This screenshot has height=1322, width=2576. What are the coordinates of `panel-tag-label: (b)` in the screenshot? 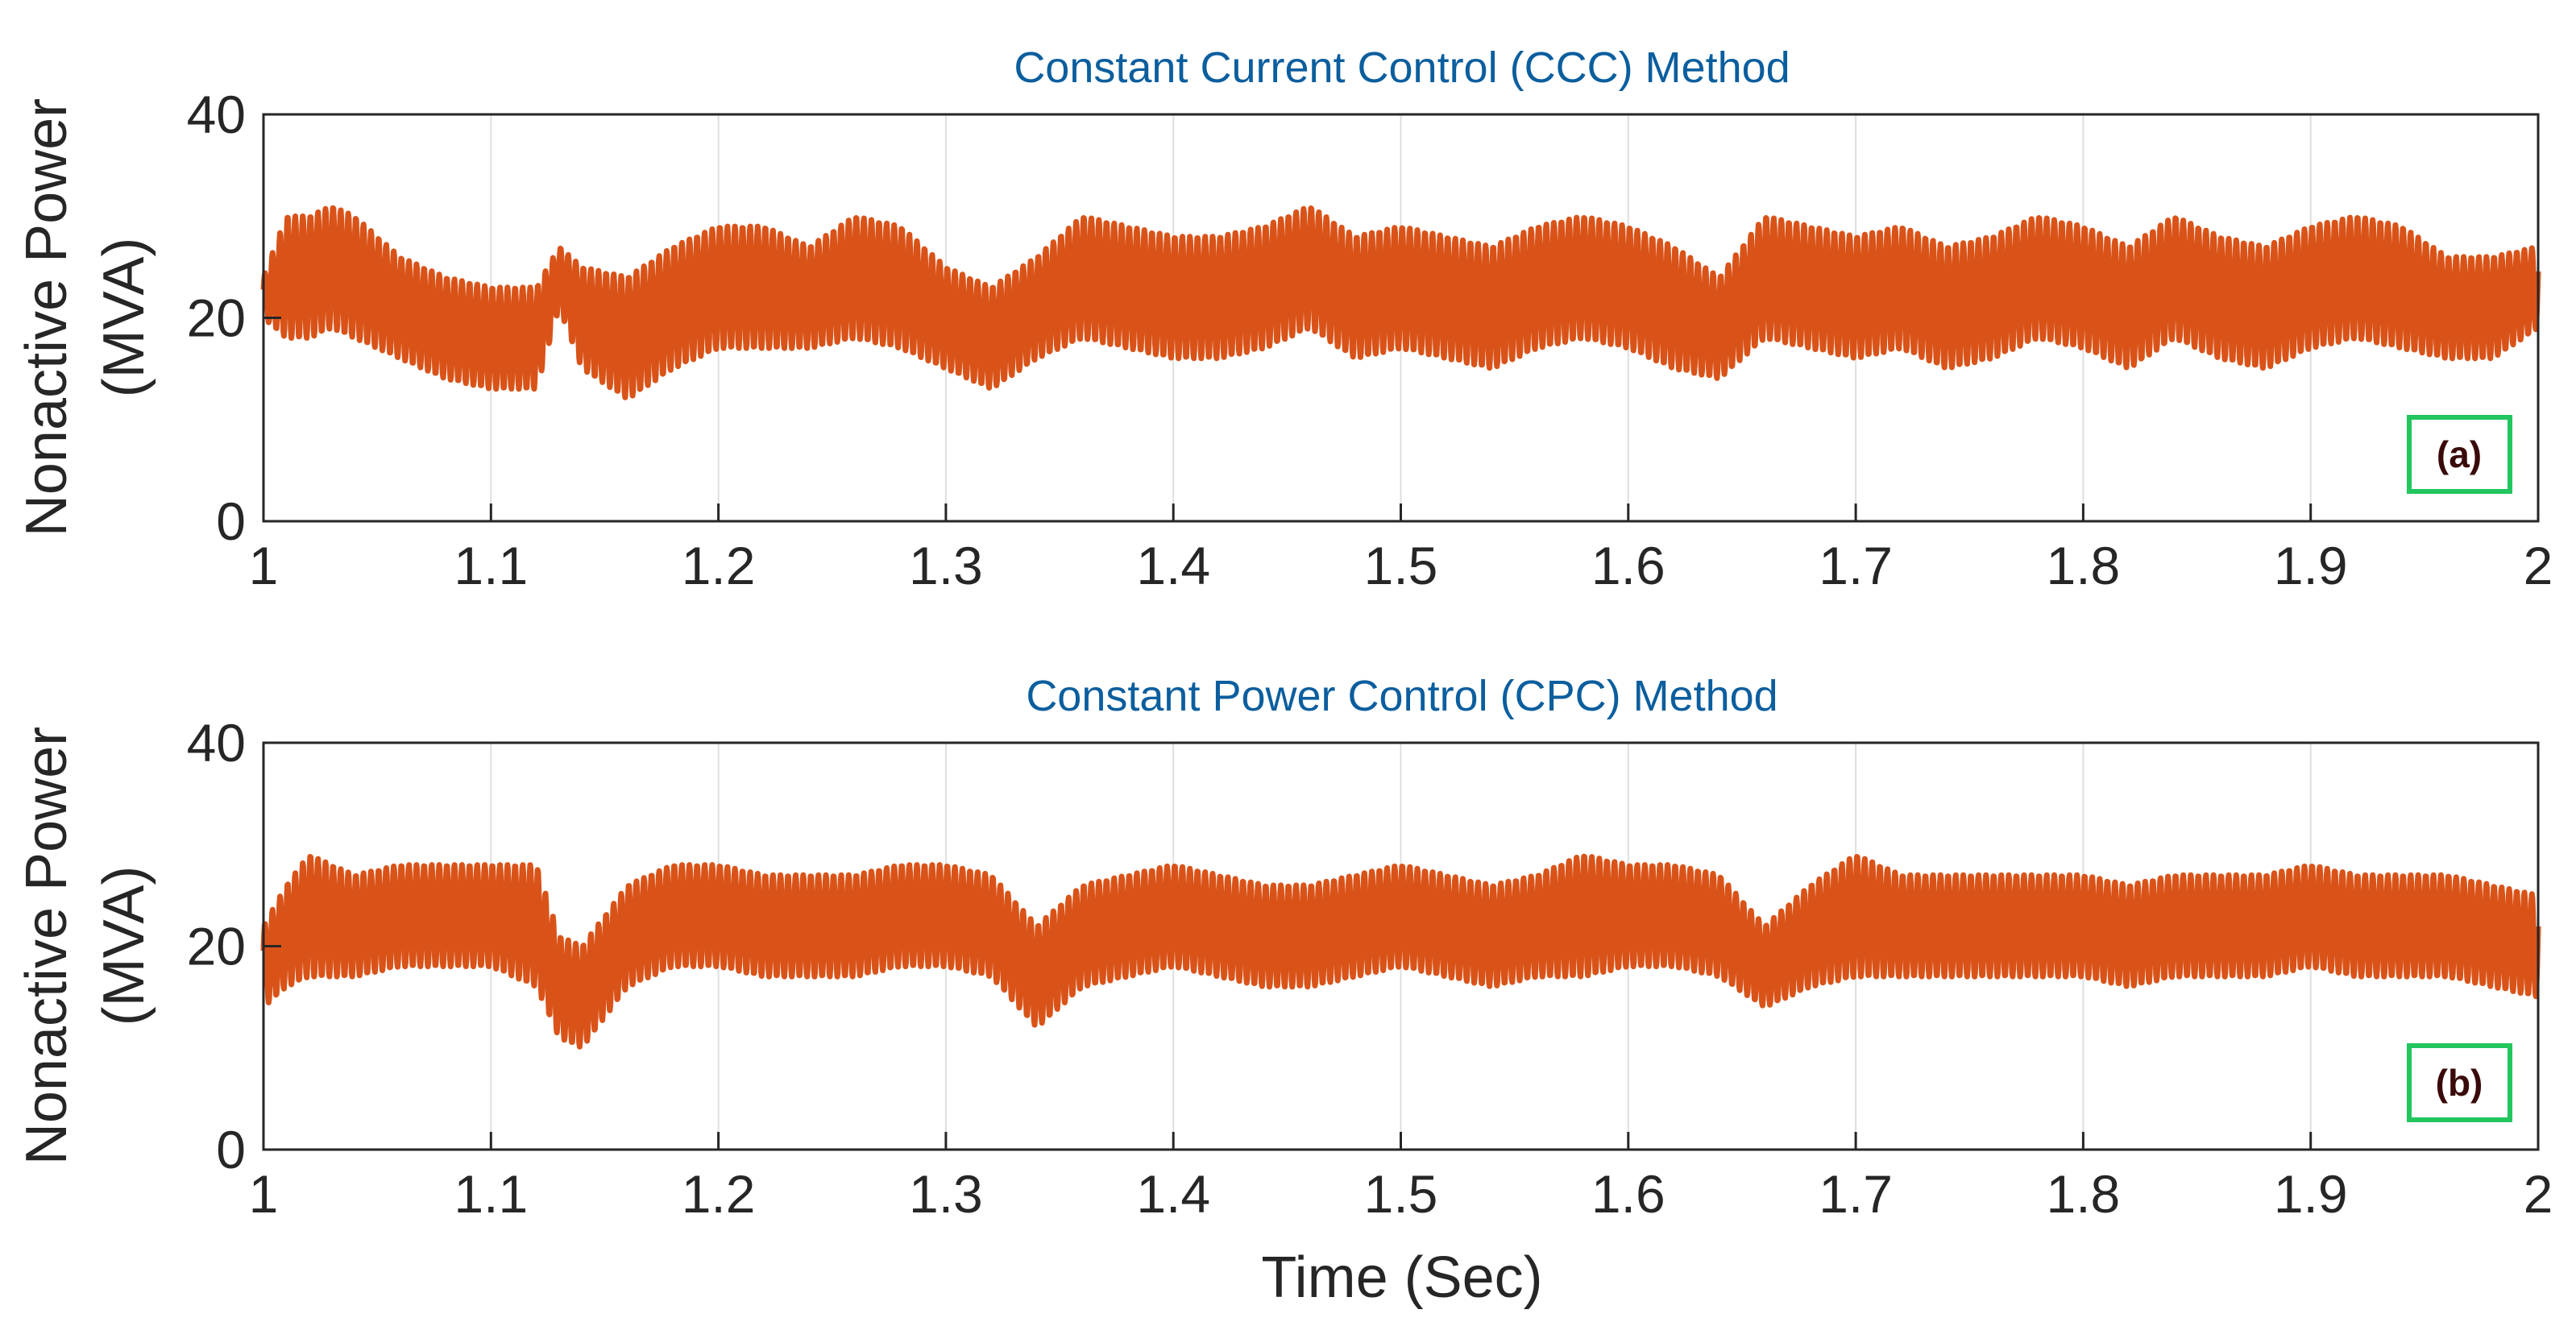 It's located at (2459, 1083).